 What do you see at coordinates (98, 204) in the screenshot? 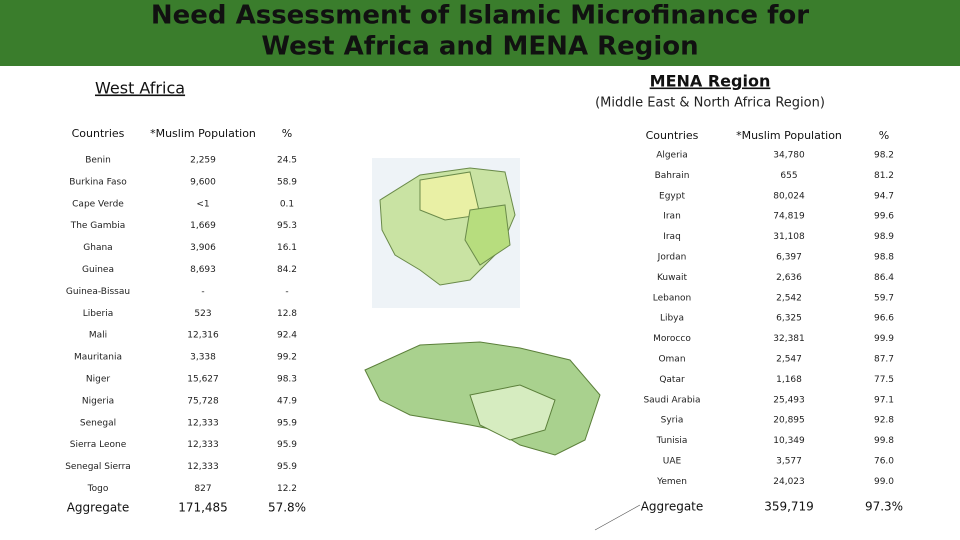
I see `table-cell: Cape Verde` at bounding box center [98, 204].